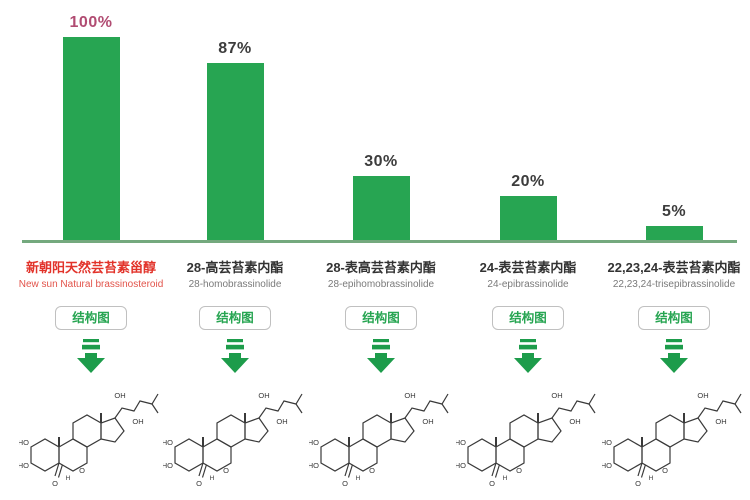  I want to click on chart-cell: 100%, so click(91, 120).